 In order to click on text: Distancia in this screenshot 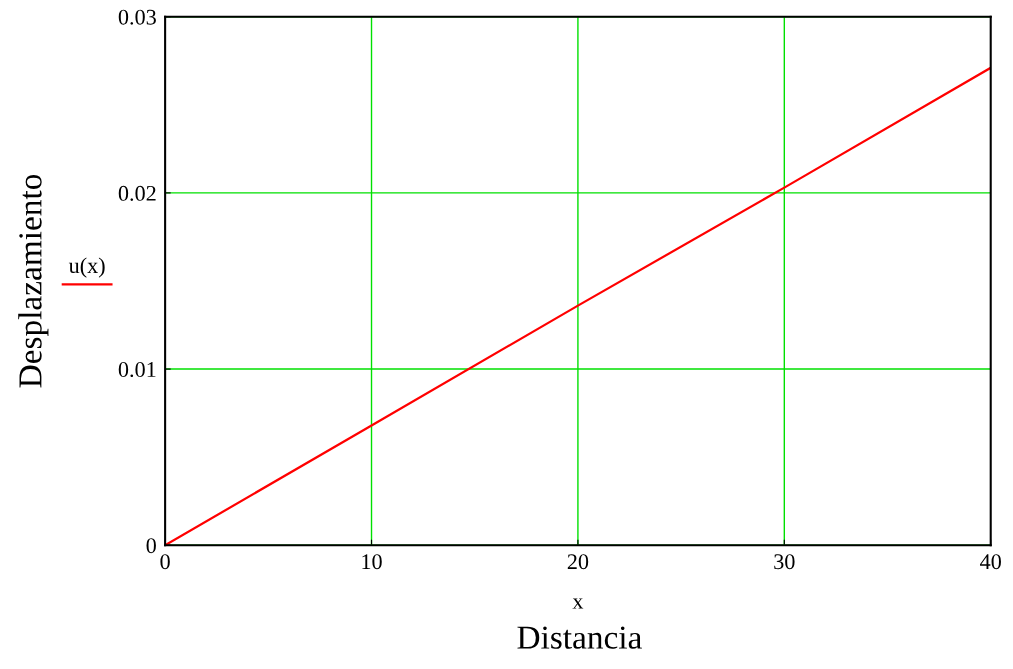, I will do `click(579, 637)`.